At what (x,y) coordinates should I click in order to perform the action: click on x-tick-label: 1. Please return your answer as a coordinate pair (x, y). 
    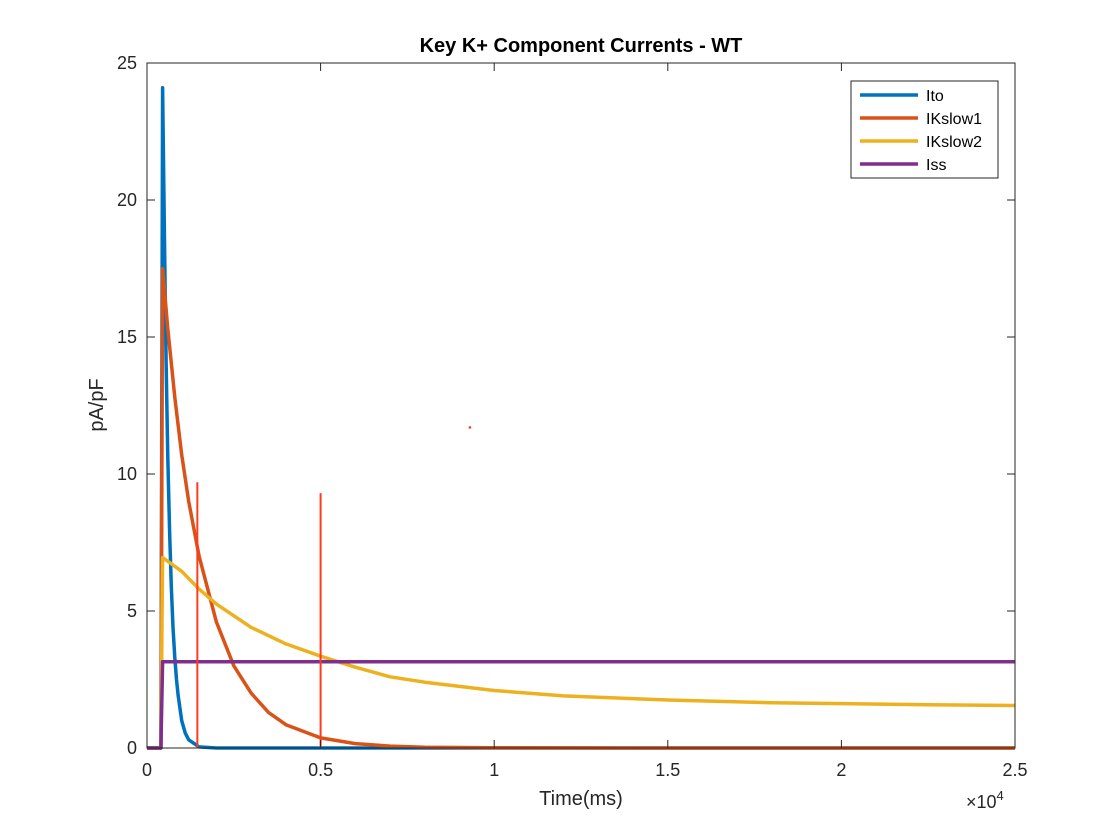
    Looking at the image, I should click on (494, 770).